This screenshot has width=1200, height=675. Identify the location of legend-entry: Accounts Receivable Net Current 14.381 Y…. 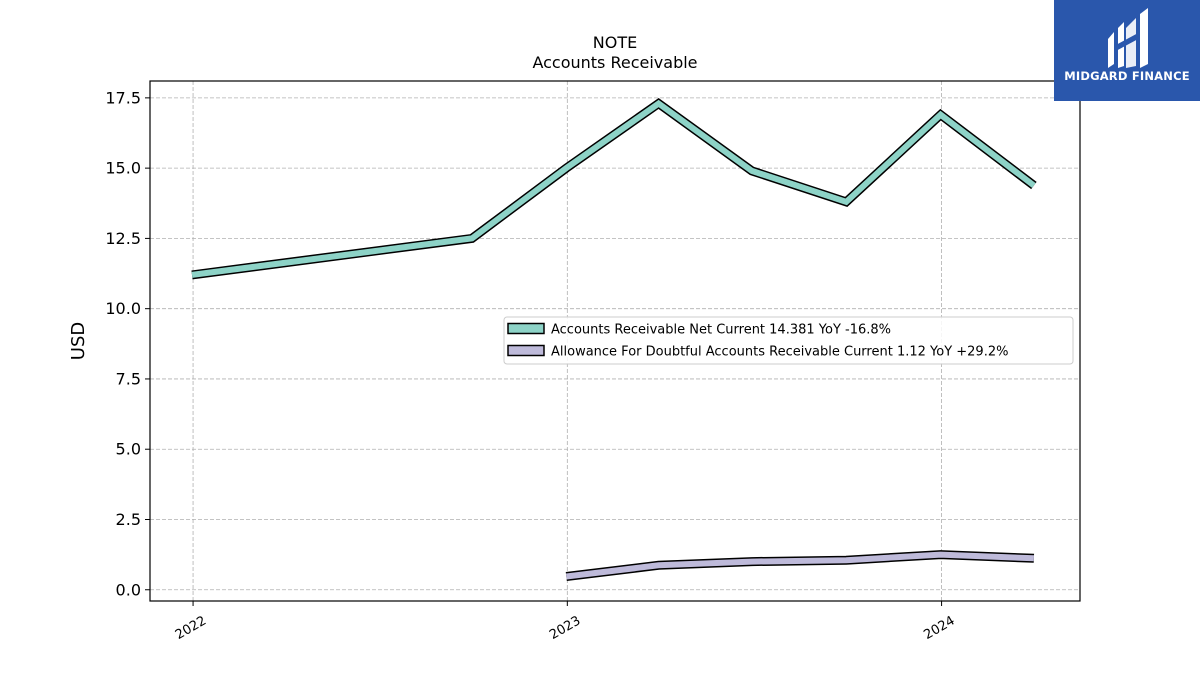
(721, 330).